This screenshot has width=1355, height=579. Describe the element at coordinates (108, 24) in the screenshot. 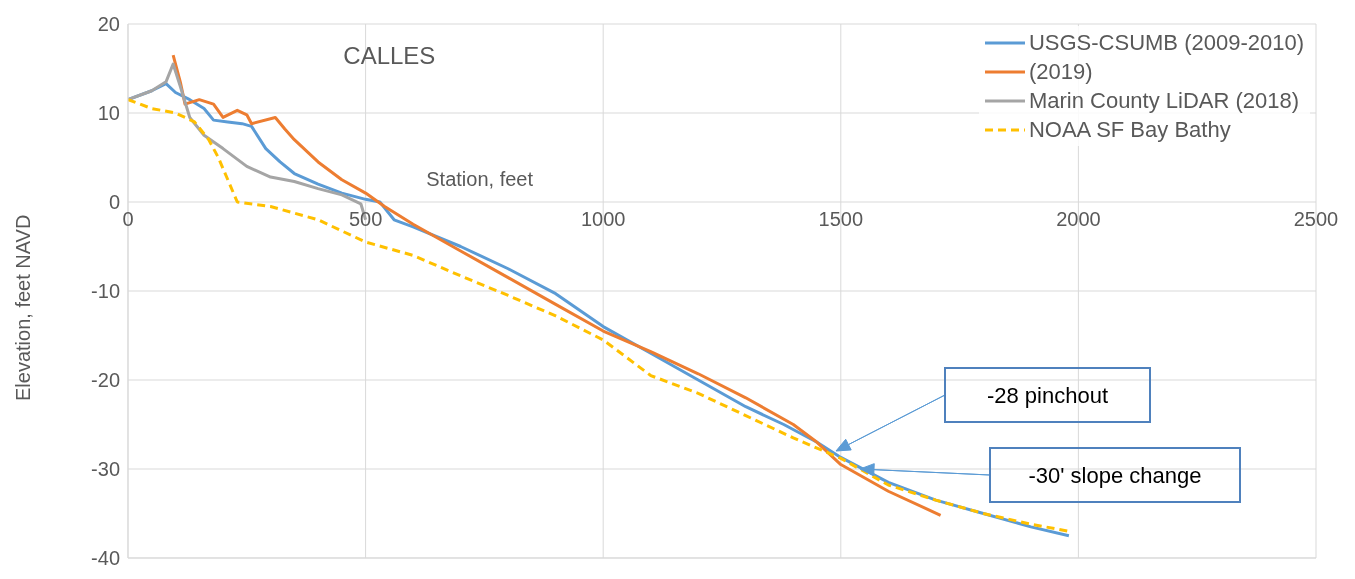

I see `y-tick-label: 20` at that location.